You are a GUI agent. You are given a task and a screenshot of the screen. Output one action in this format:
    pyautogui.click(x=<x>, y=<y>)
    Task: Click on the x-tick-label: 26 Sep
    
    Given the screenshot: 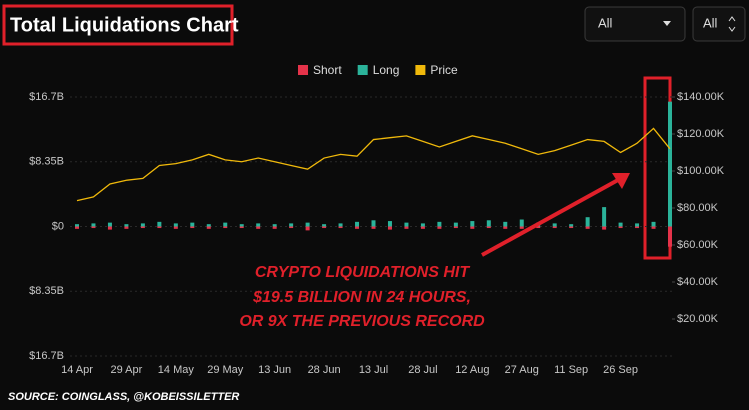 What is the action you would take?
    pyautogui.click(x=620, y=370)
    